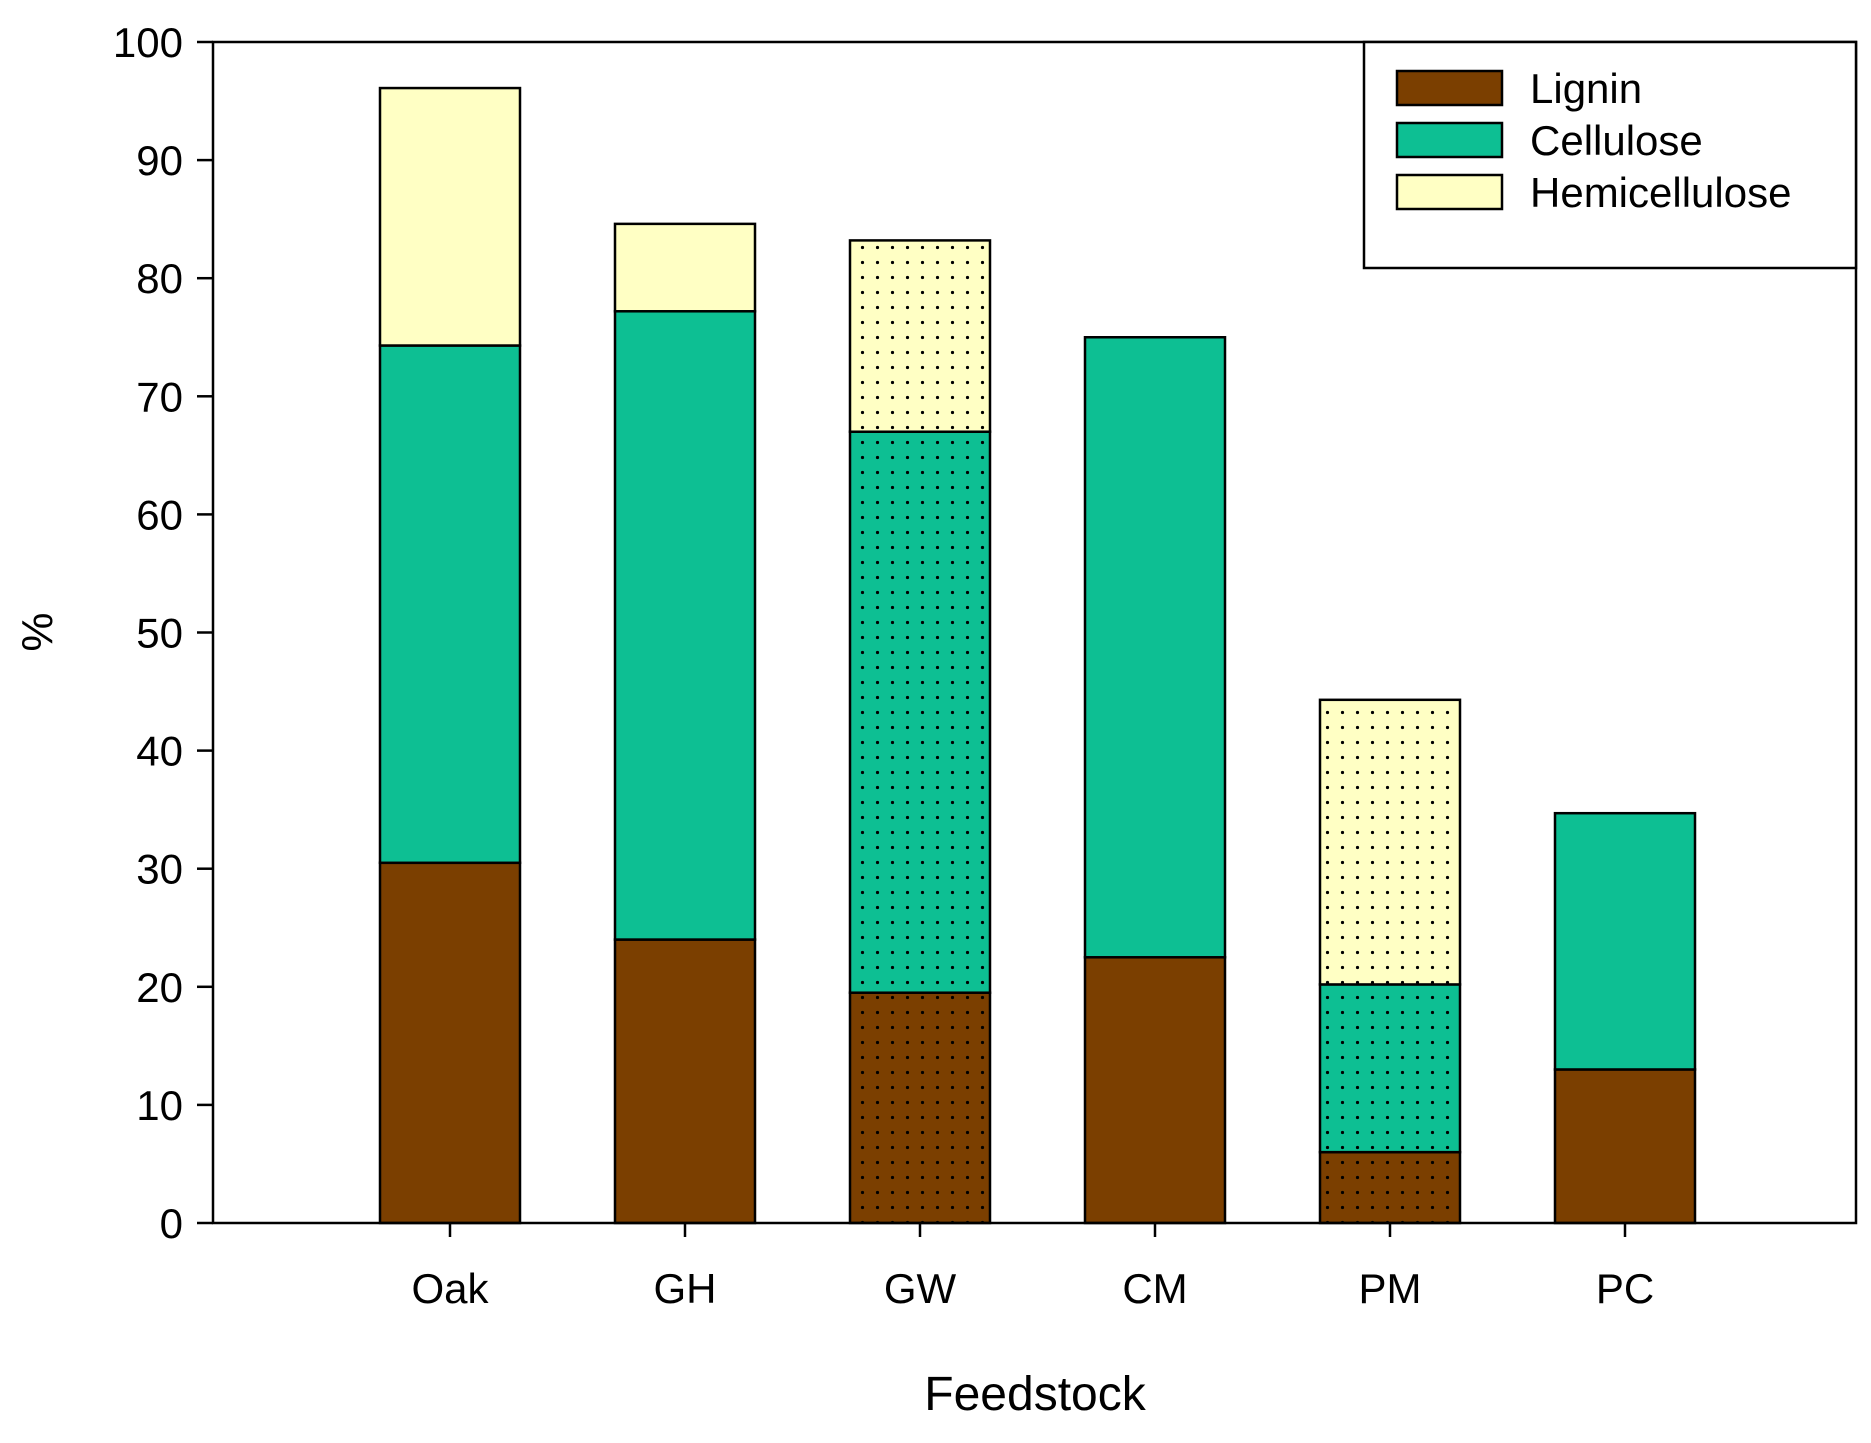 This screenshot has height=1443, width=1871. Describe the element at coordinates (159, 1105) in the screenshot. I see `y-tick-label: 10` at that location.